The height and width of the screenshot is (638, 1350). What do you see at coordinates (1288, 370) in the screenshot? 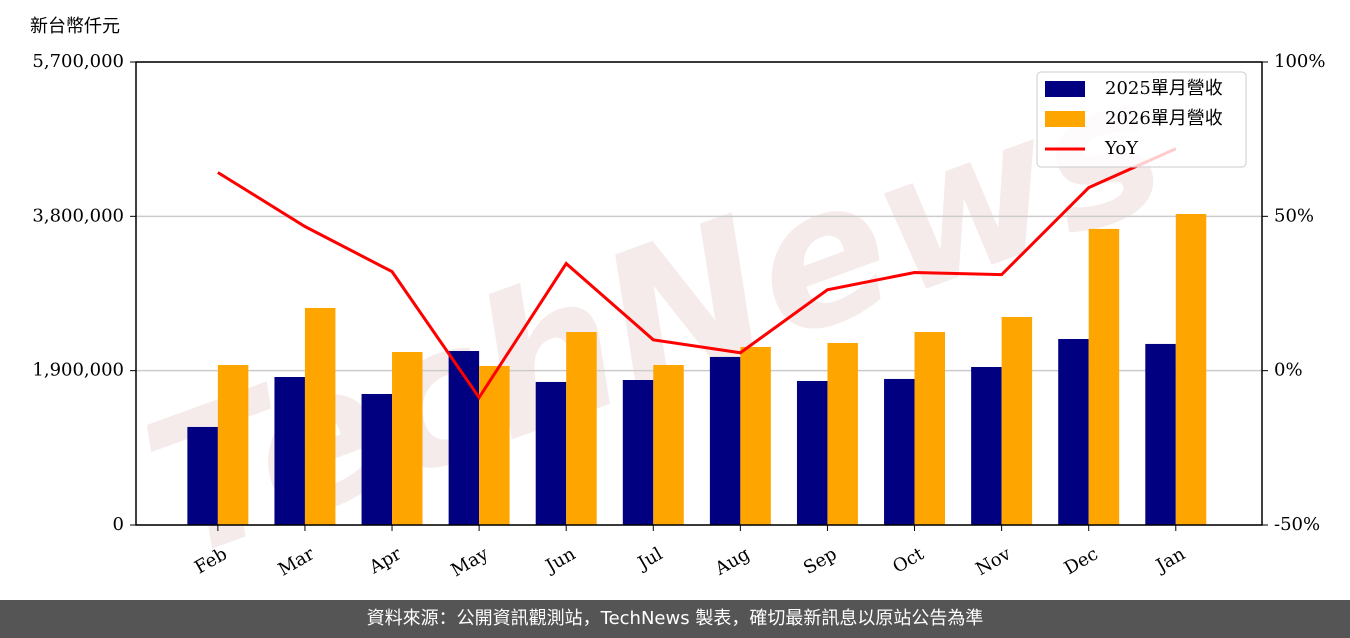
I see `y2-tick-label: 0%` at bounding box center [1288, 370].